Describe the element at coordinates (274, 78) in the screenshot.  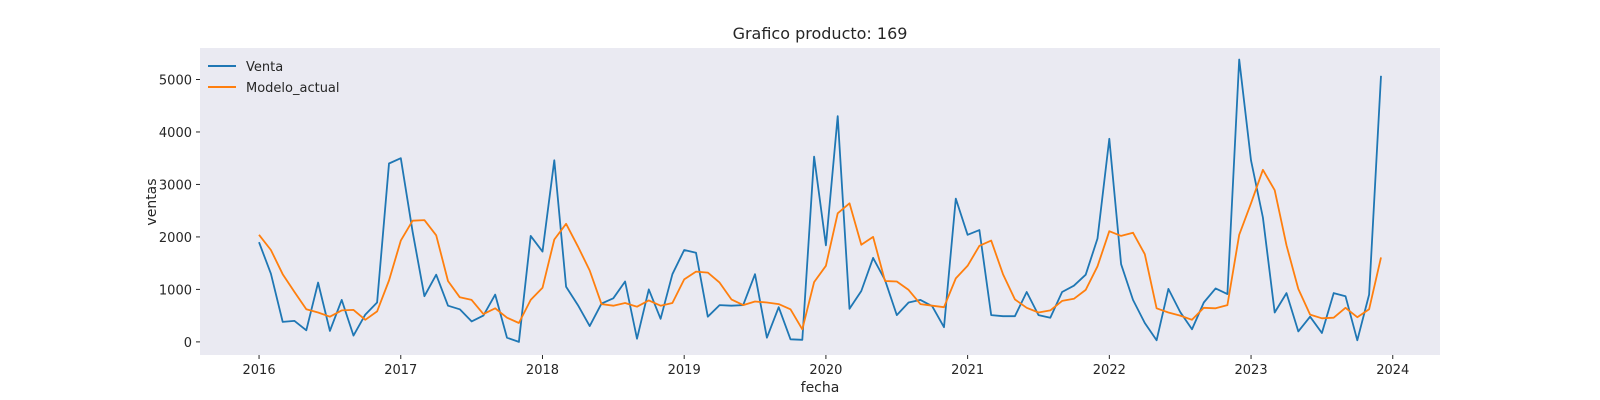
I see `legend: Venta Modelo_actual` at that location.